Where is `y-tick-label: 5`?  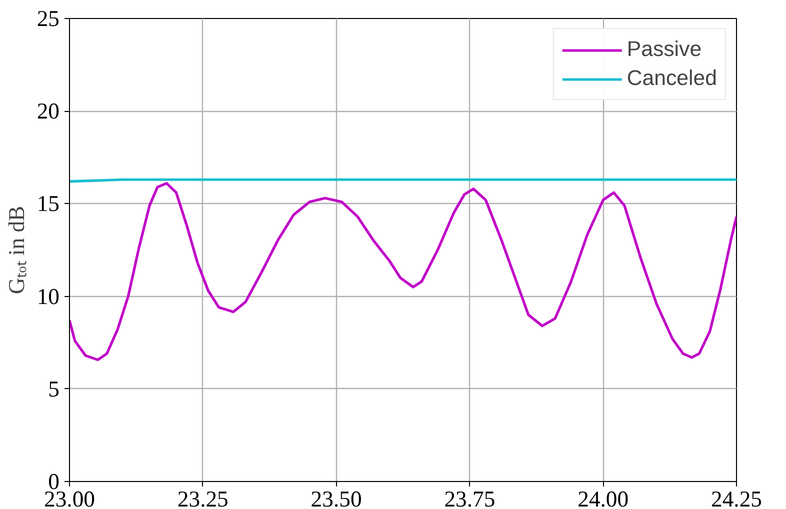
y-tick-label: 5 is located at coordinates (54, 389).